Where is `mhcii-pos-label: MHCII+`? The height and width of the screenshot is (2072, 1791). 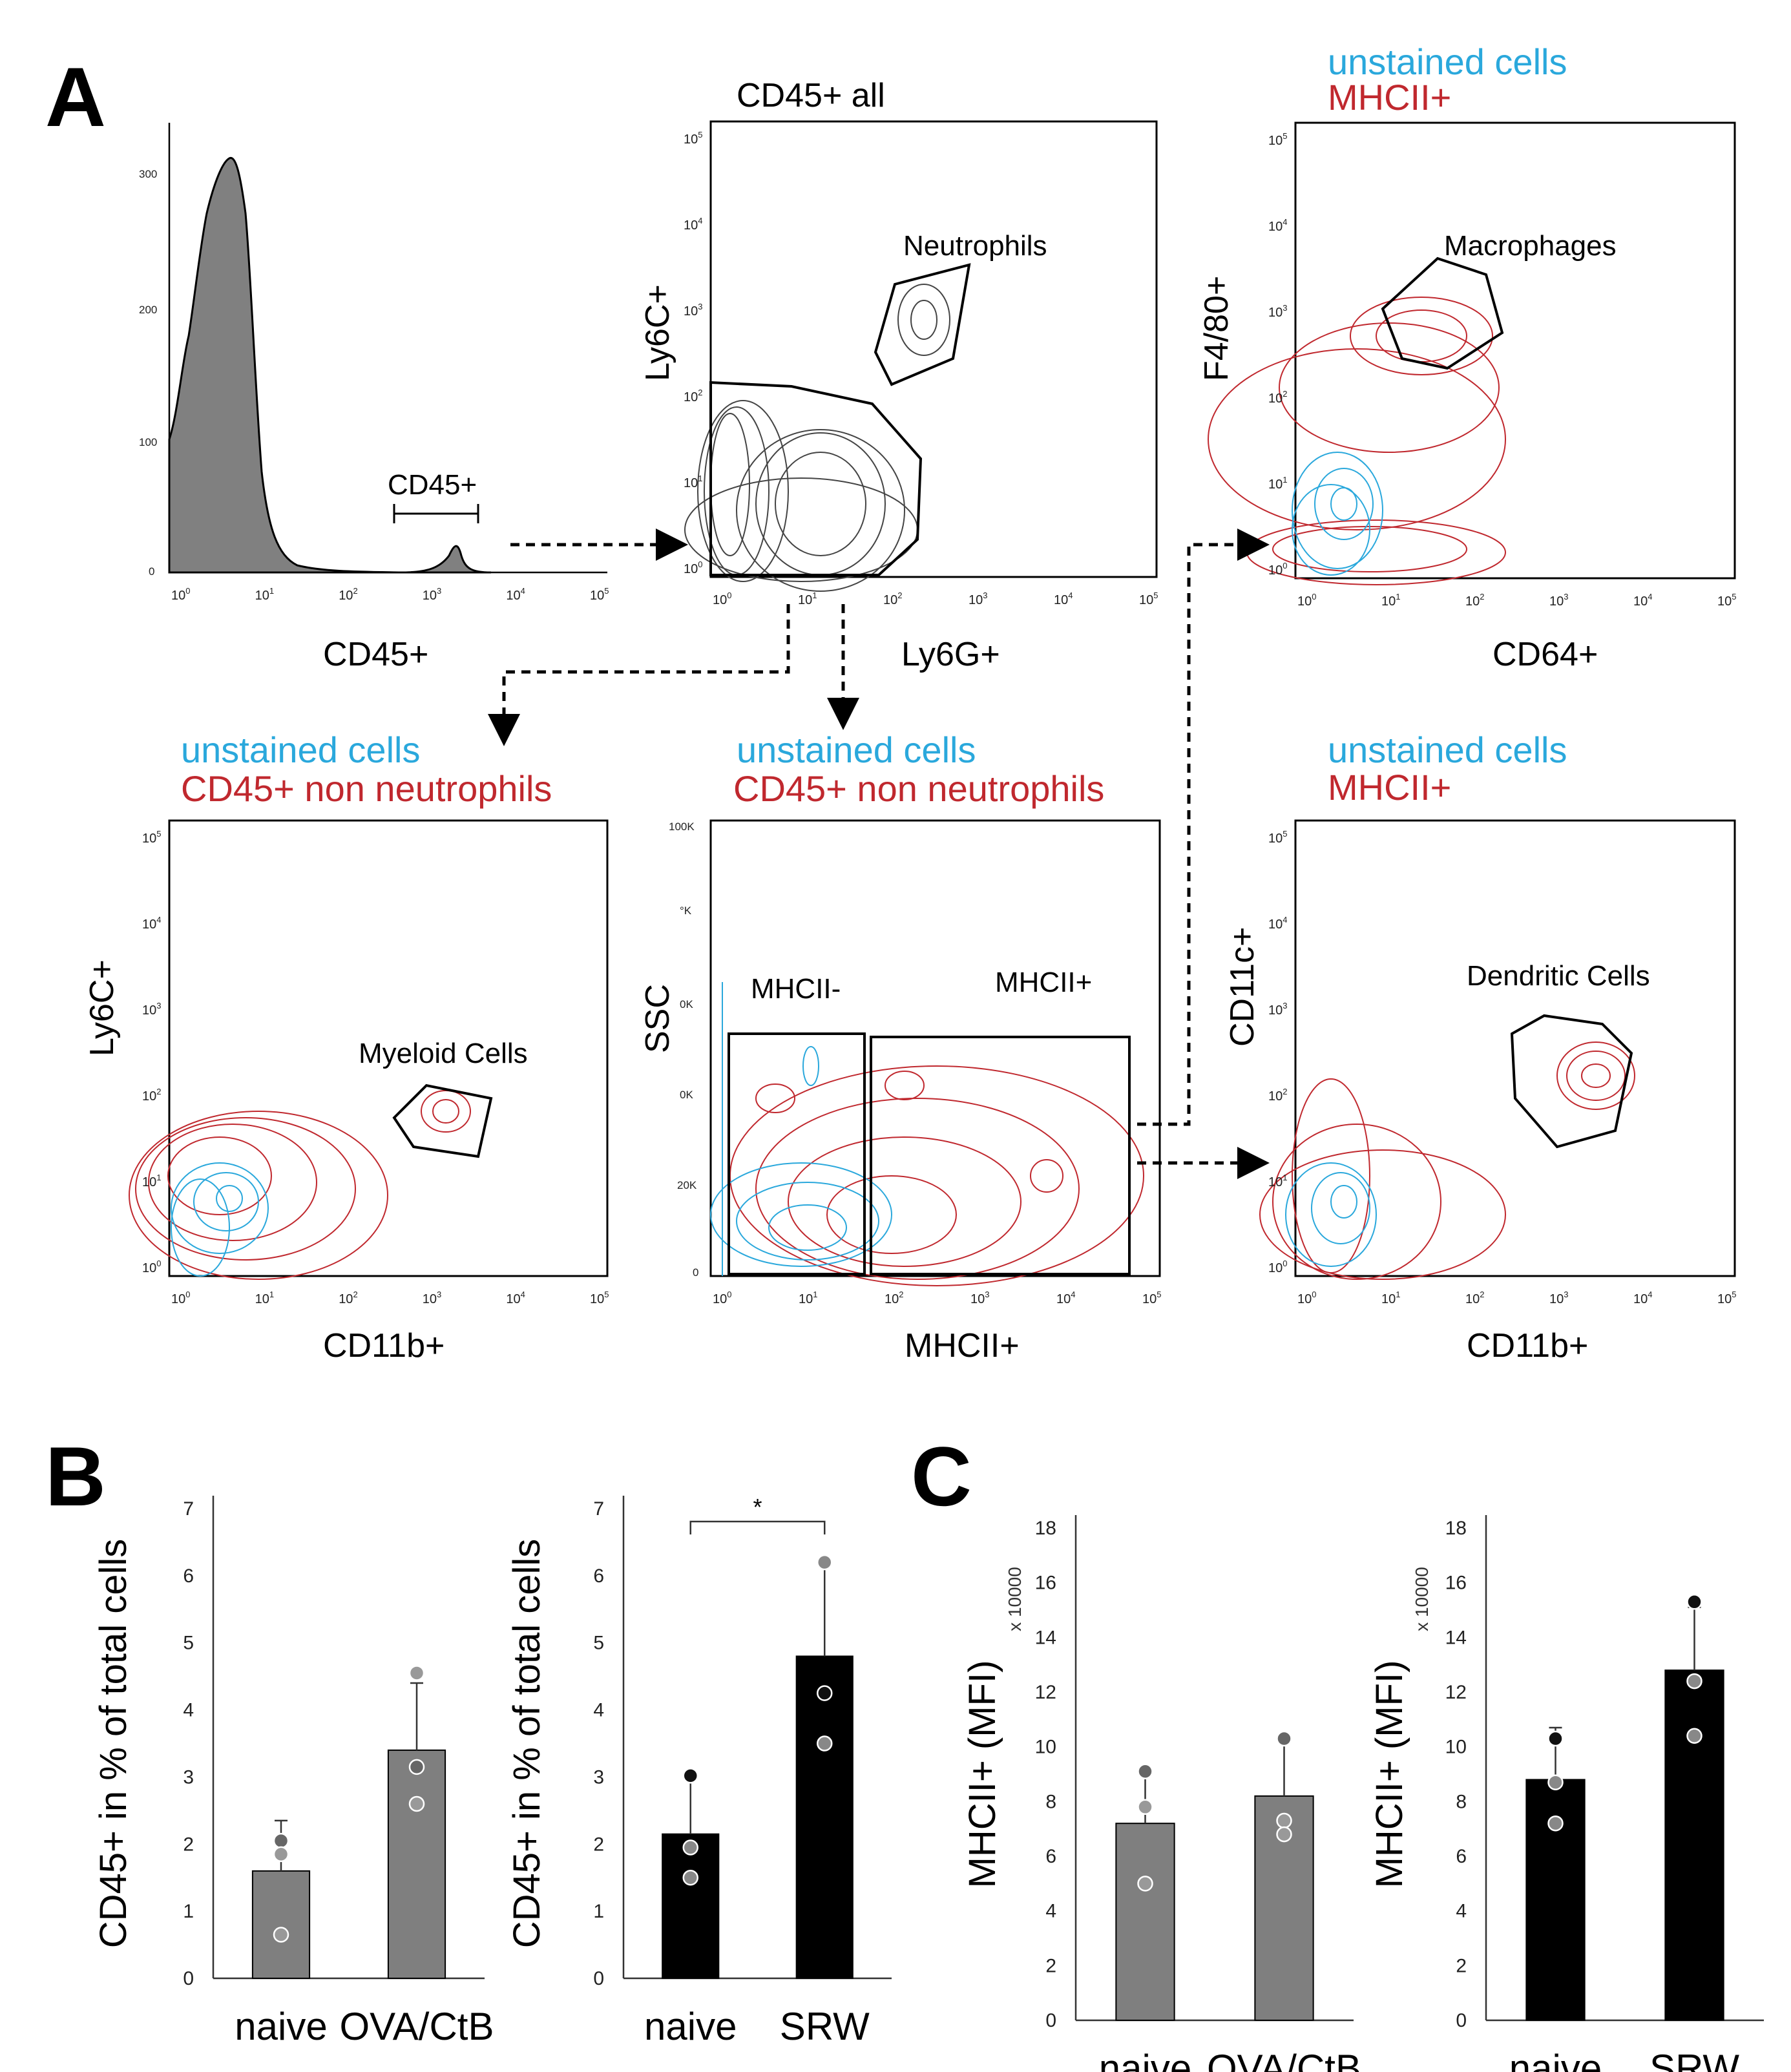 mhcii-pos-label: MHCII+ is located at coordinates (1043, 982).